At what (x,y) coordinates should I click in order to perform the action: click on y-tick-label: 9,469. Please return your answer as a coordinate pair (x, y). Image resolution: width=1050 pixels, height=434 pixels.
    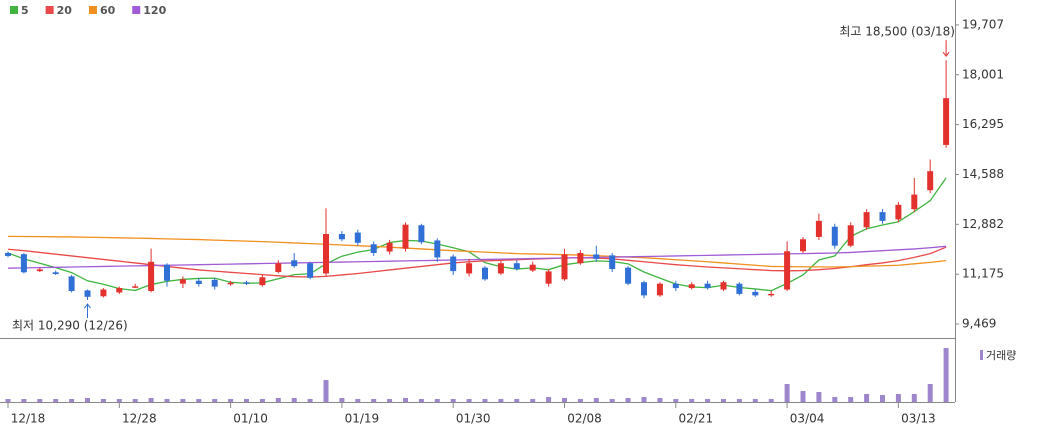
    Looking at the image, I should click on (979, 324).